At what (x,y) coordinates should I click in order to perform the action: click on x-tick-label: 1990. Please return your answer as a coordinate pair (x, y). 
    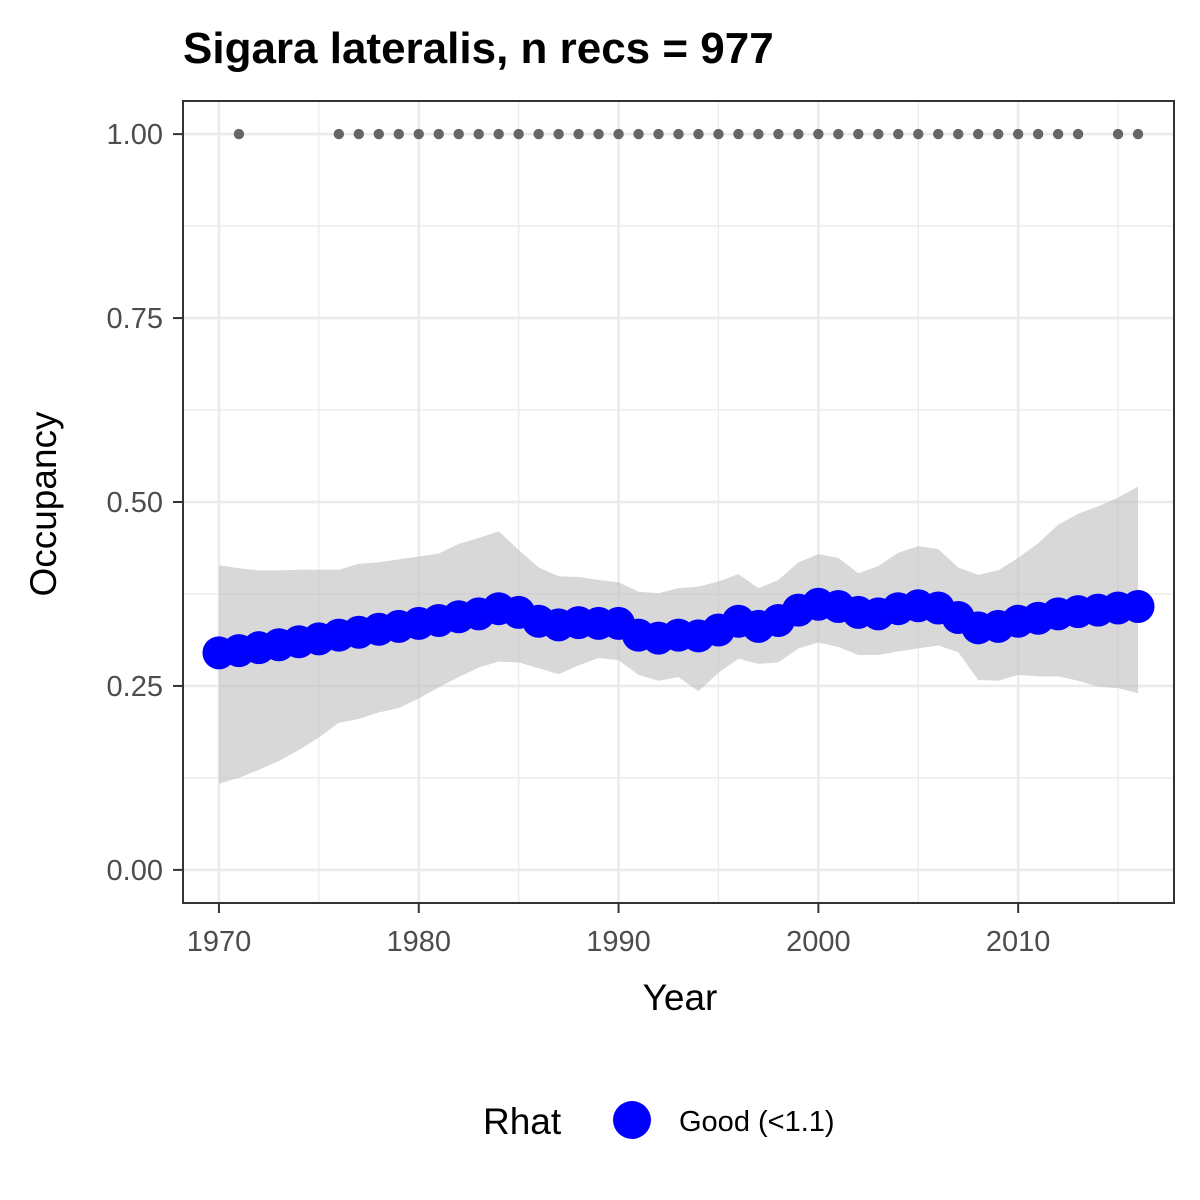
    Looking at the image, I should click on (618, 942).